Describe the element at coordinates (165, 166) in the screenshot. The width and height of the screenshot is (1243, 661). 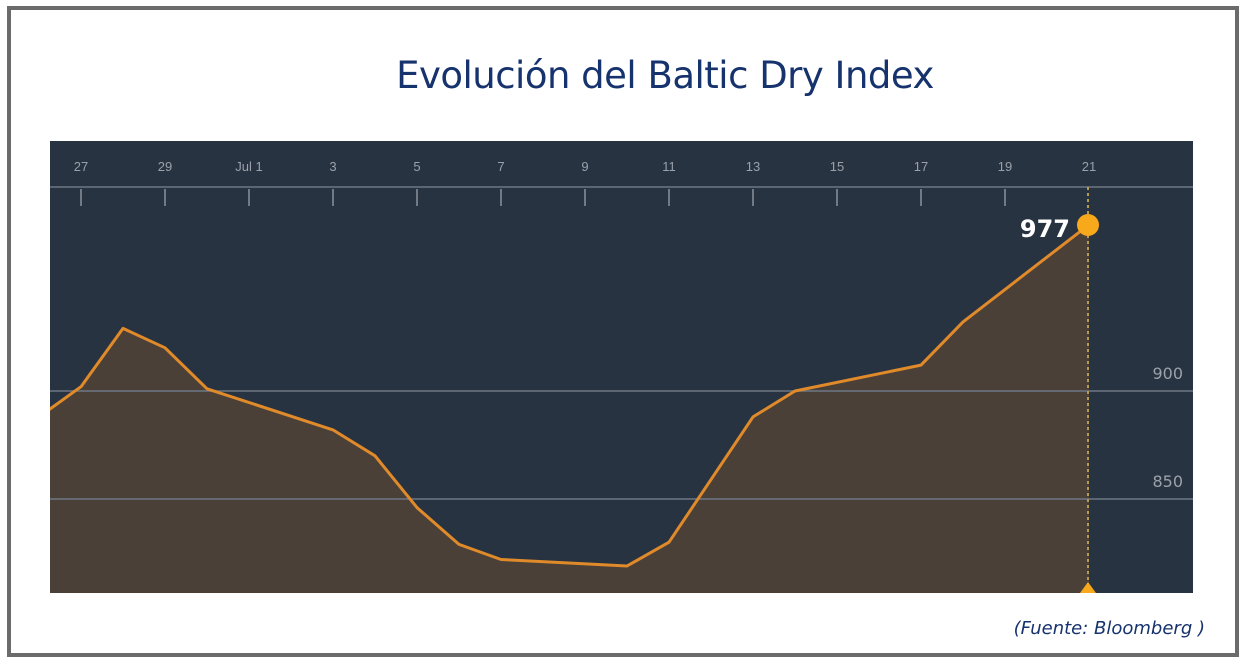
I see `x-tick-label: 29` at that location.